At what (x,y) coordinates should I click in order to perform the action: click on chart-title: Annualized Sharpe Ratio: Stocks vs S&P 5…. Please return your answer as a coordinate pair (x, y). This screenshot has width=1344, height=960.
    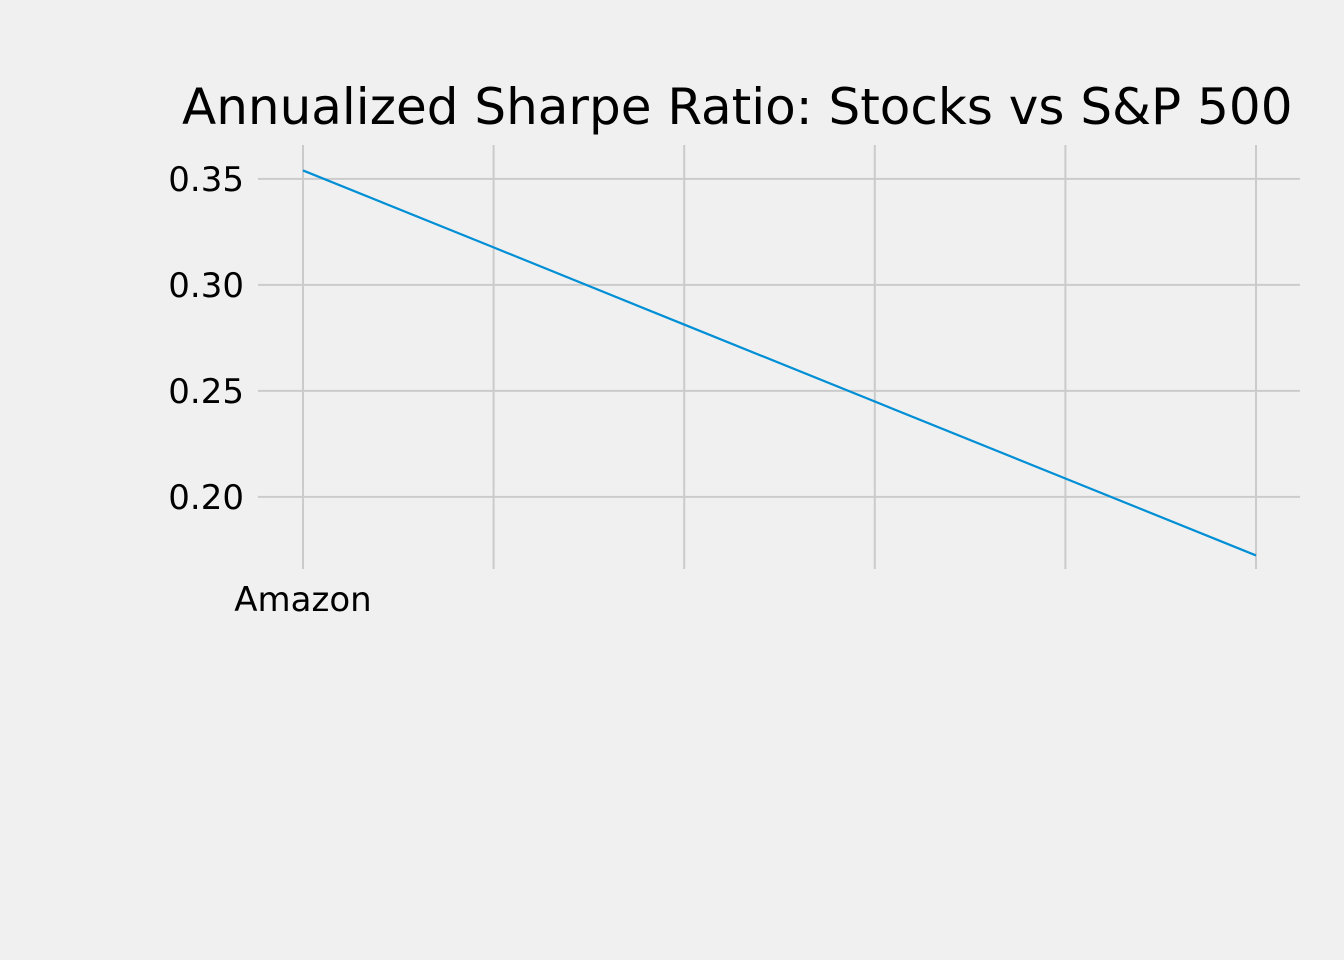
    Looking at the image, I should click on (737, 107).